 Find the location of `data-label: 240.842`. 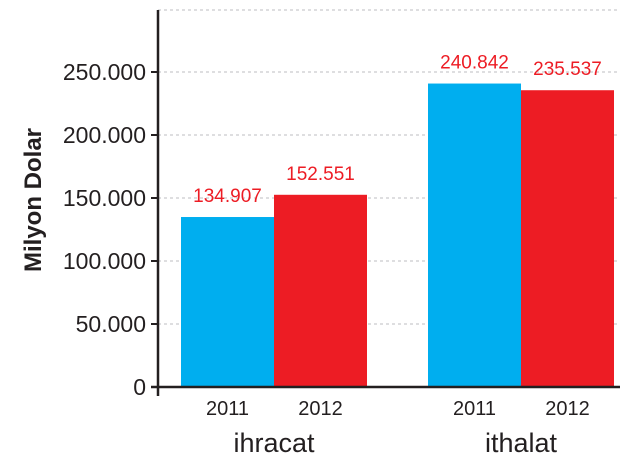

data-label: 240.842 is located at coordinates (474, 63).